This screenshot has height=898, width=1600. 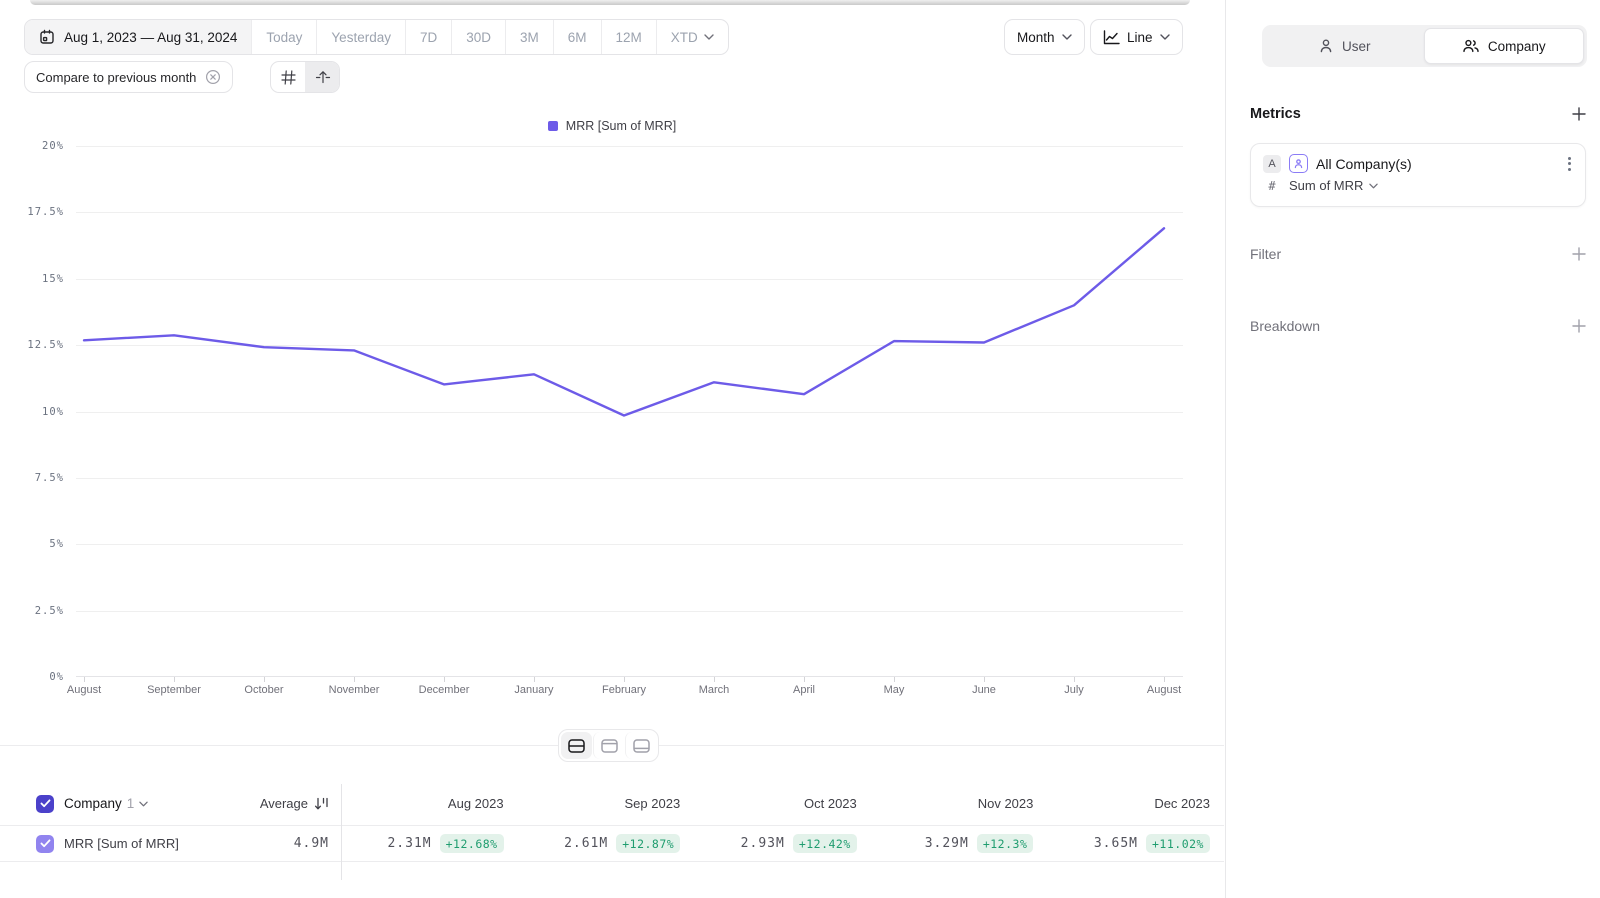 What do you see at coordinates (624, 690) in the screenshot?
I see `x-axis-label: February` at bounding box center [624, 690].